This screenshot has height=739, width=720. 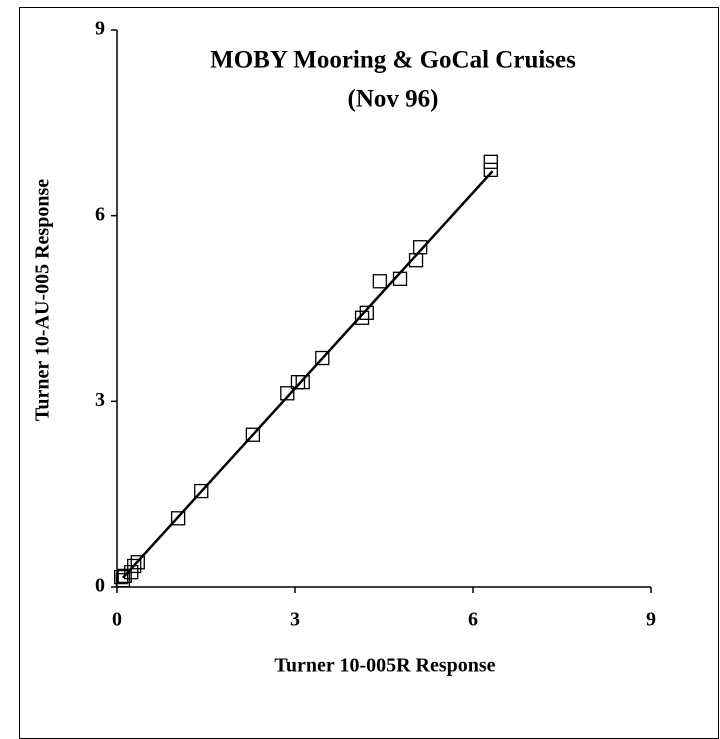 What do you see at coordinates (43, 300) in the screenshot?
I see `y-axis-label: Turner 10-AU-005 Response` at bounding box center [43, 300].